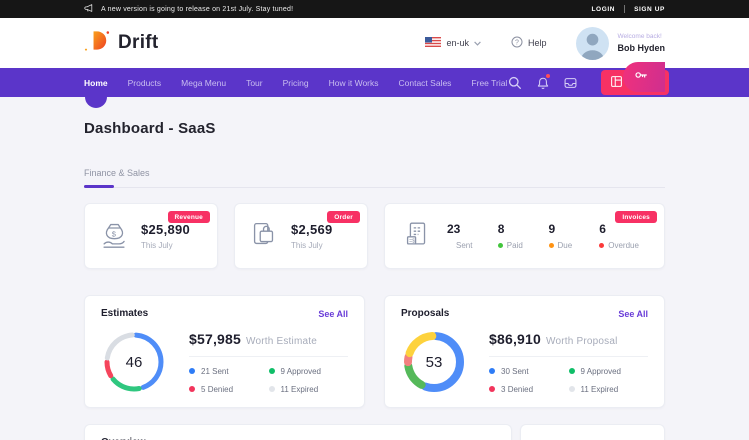 The width and height of the screenshot is (749, 440). What do you see at coordinates (150, 128) in the screenshot?
I see `page-title: Dashboard - SaaS` at bounding box center [150, 128].